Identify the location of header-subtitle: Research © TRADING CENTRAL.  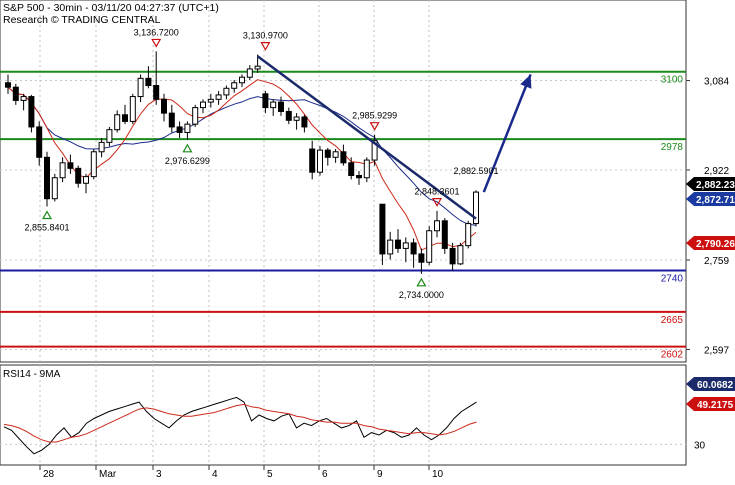
(82, 20).